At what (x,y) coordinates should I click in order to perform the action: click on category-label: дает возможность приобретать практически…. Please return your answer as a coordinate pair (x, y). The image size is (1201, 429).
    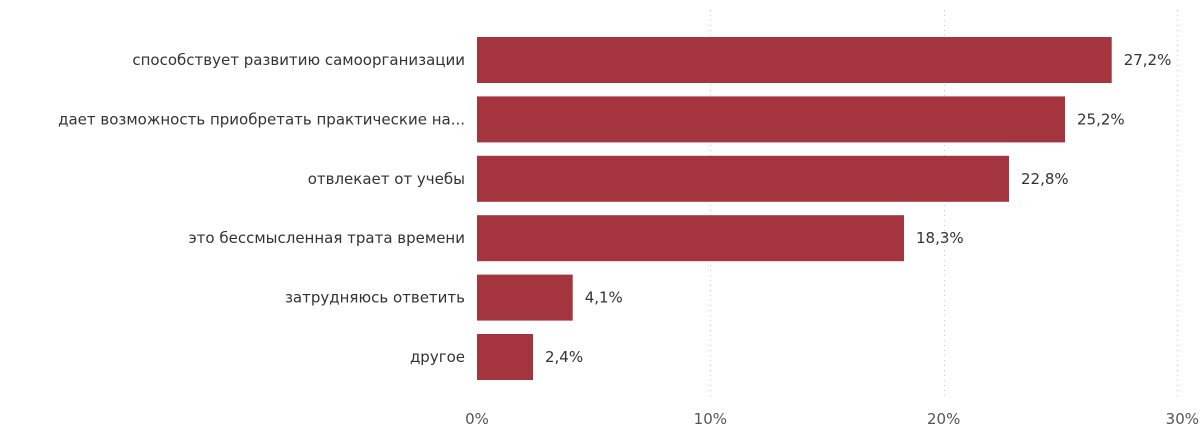
    Looking at the image, I should click on (261, 119).